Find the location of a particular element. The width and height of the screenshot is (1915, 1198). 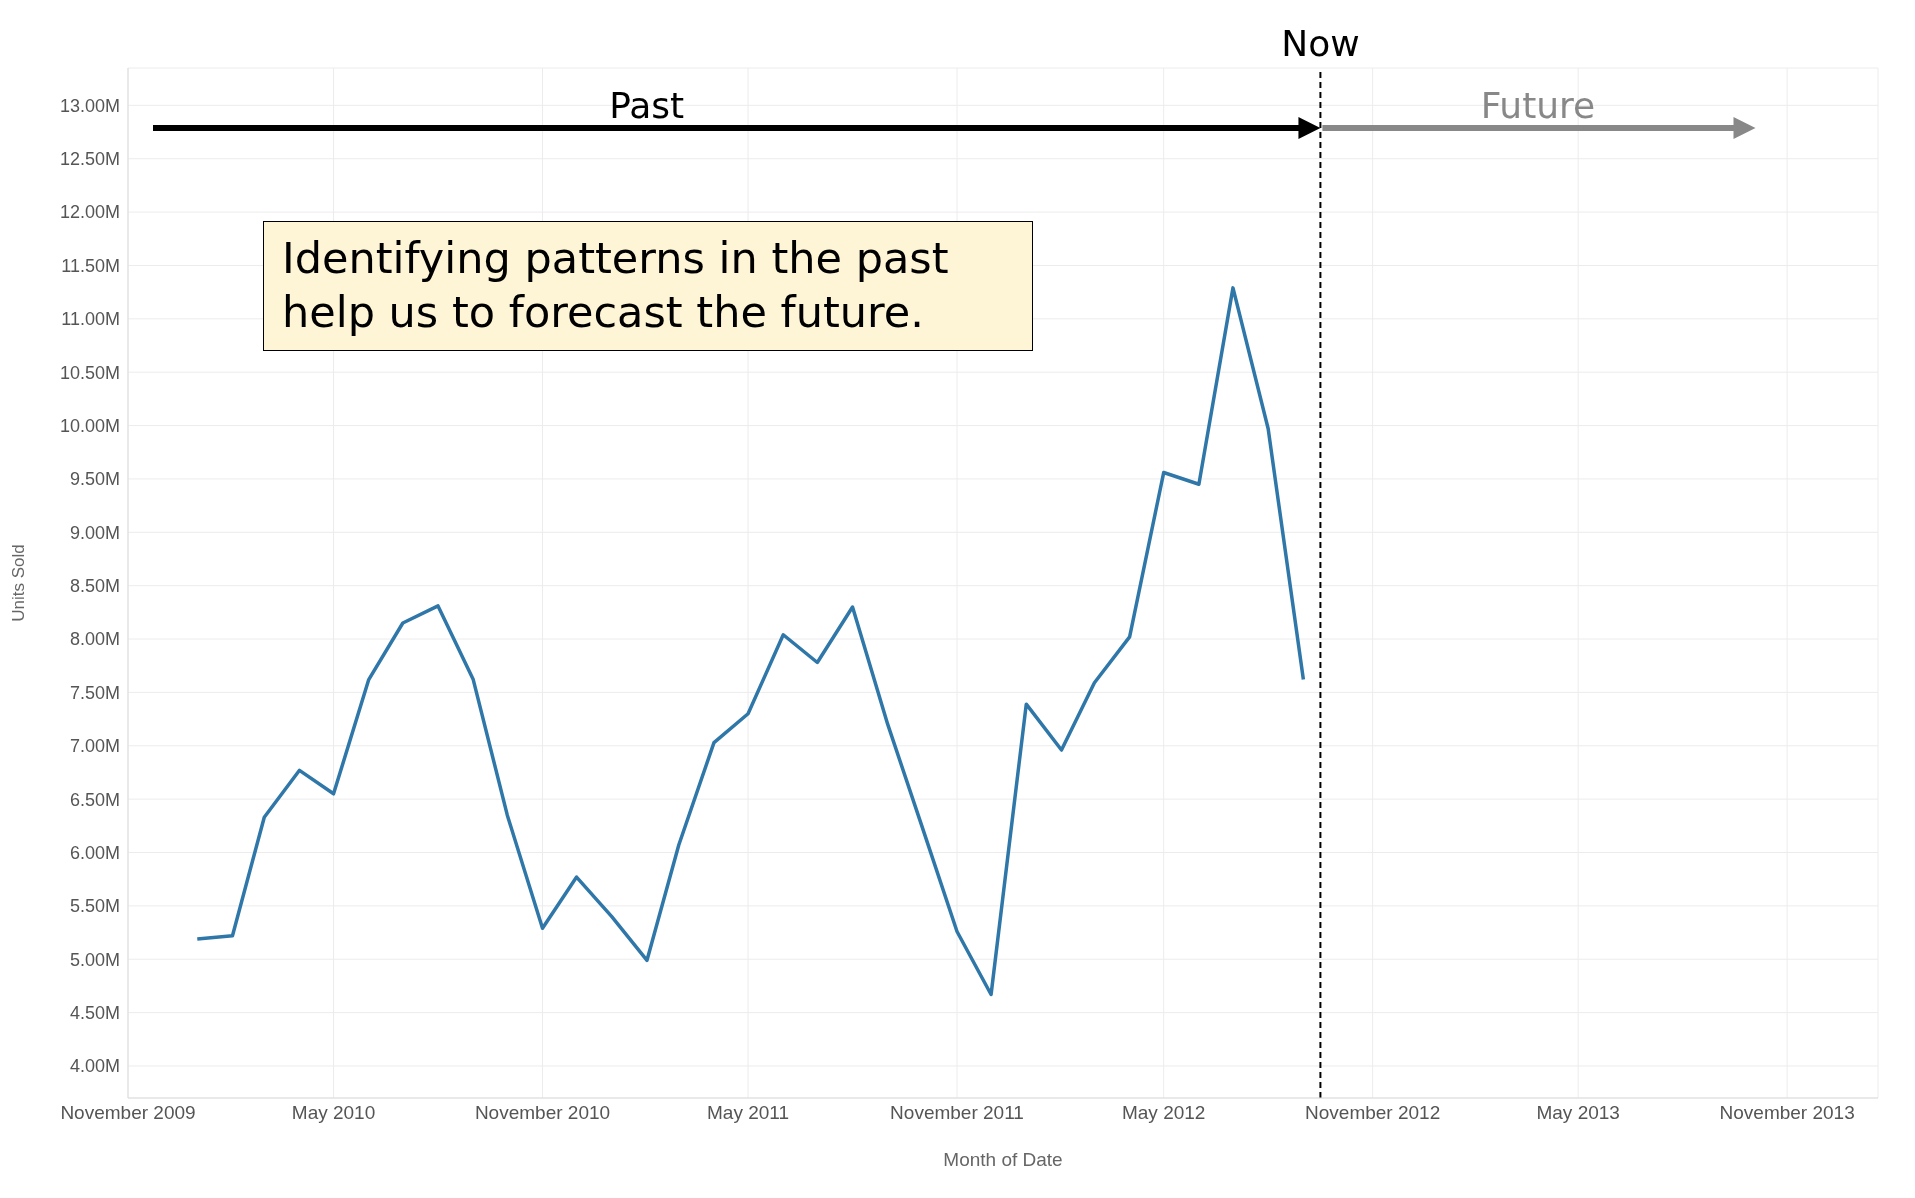

y-tick-label: 9.00M is located at coordinates (94, 532).